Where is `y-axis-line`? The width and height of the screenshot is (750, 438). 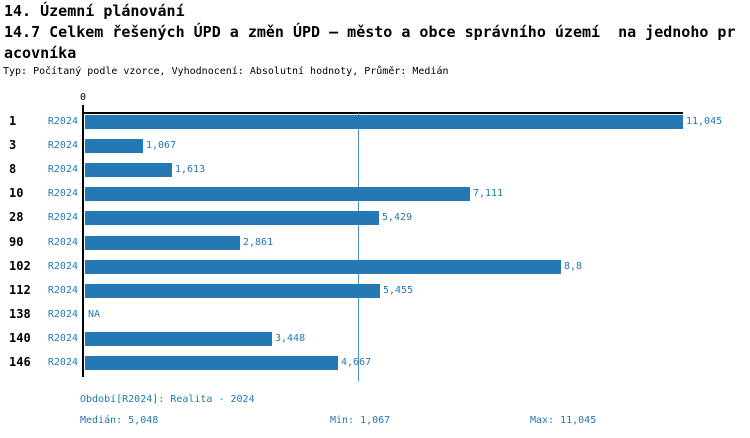 y-axis-line is located at coordinates (83, 241).